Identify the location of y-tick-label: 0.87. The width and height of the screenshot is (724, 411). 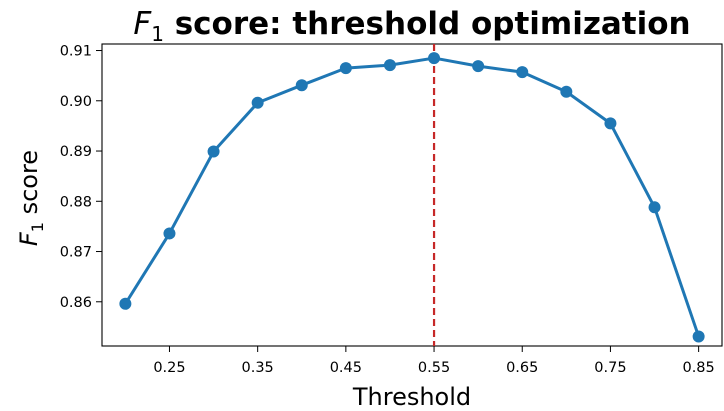
(76, 253).